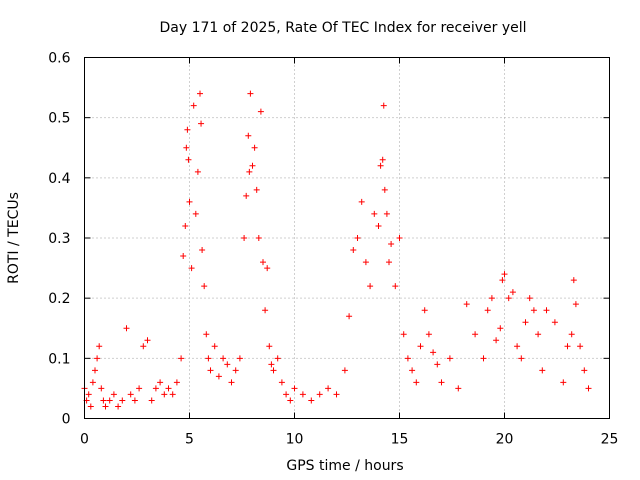  What do you see at coordinates (505, 440) in the screenshot?
I see `x-tick-label: 20` at bounding box center [505, 440].